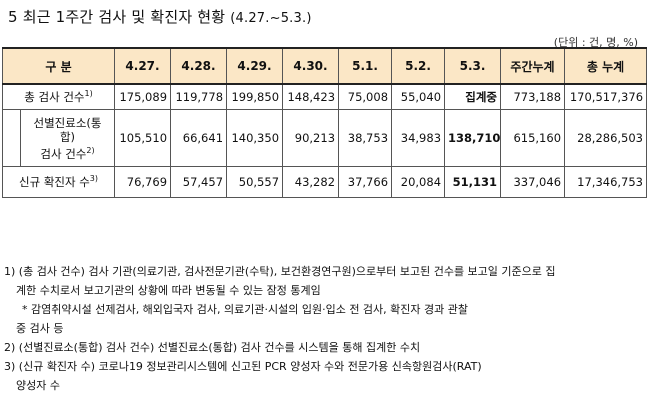 The height and width of the screenshot is (413, 650). Describe the element at coordinates (117, 17) in the screenshot. I see `title-main: 5 최근 1주간 검사 및 확진자 현황` at that location.